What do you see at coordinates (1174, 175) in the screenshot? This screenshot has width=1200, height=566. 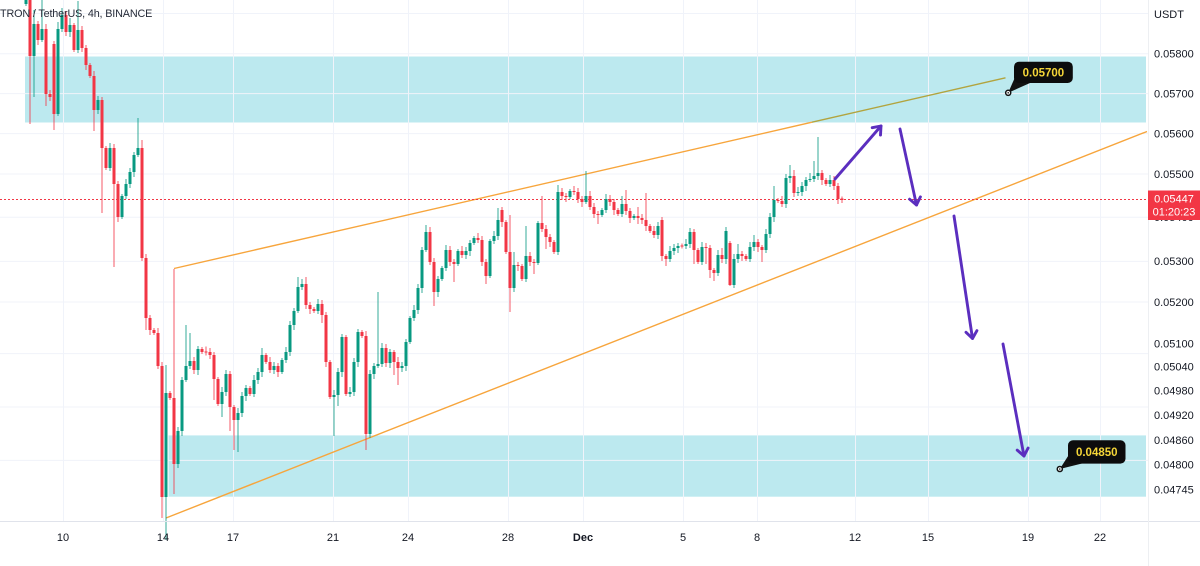 I see `svg-text: 0.05500` at bounding box center [1174, 175].